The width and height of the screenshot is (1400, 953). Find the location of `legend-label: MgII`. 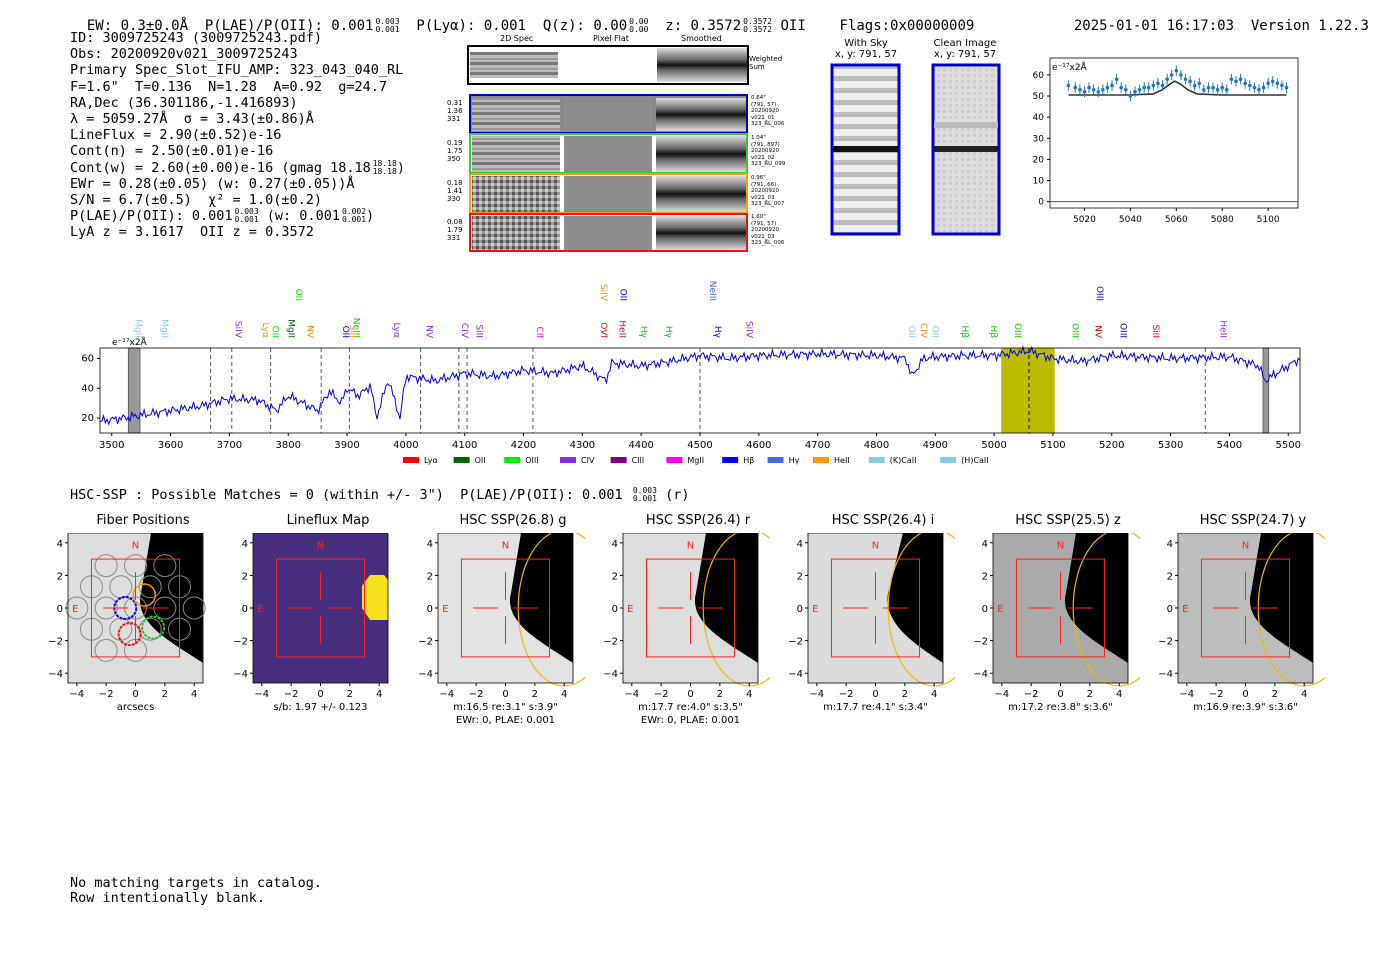

legend-label: MgII is located at coordinates (695, 460).